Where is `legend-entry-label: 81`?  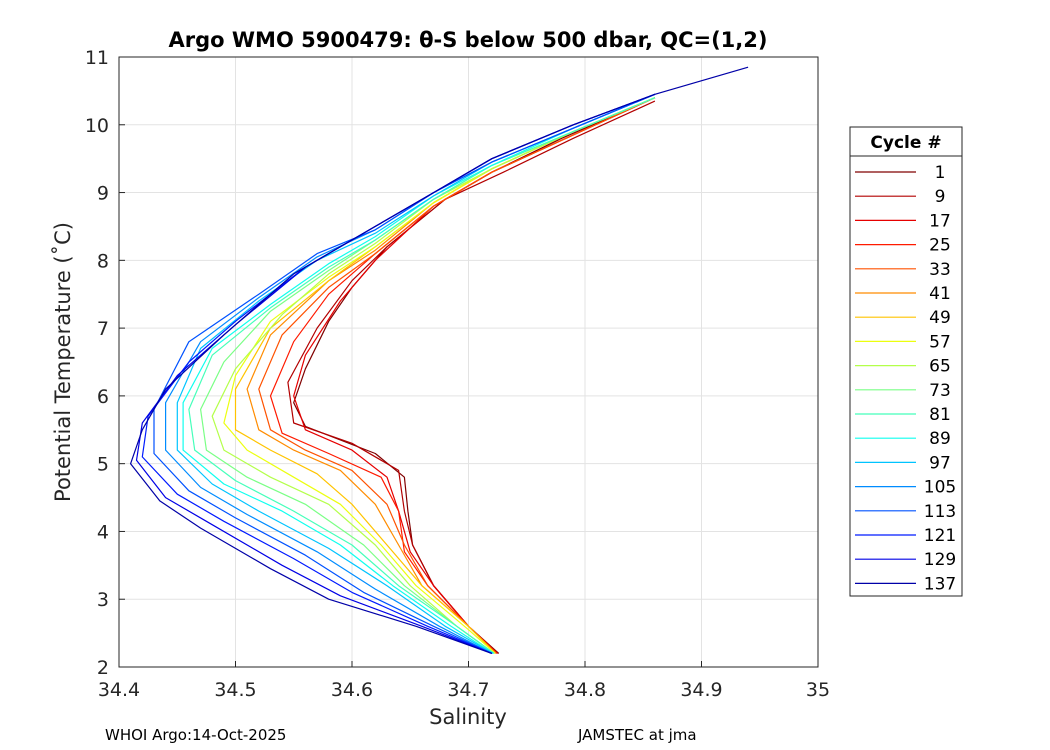
legend-entry-label: 81 is located at coordinates (940, 415).